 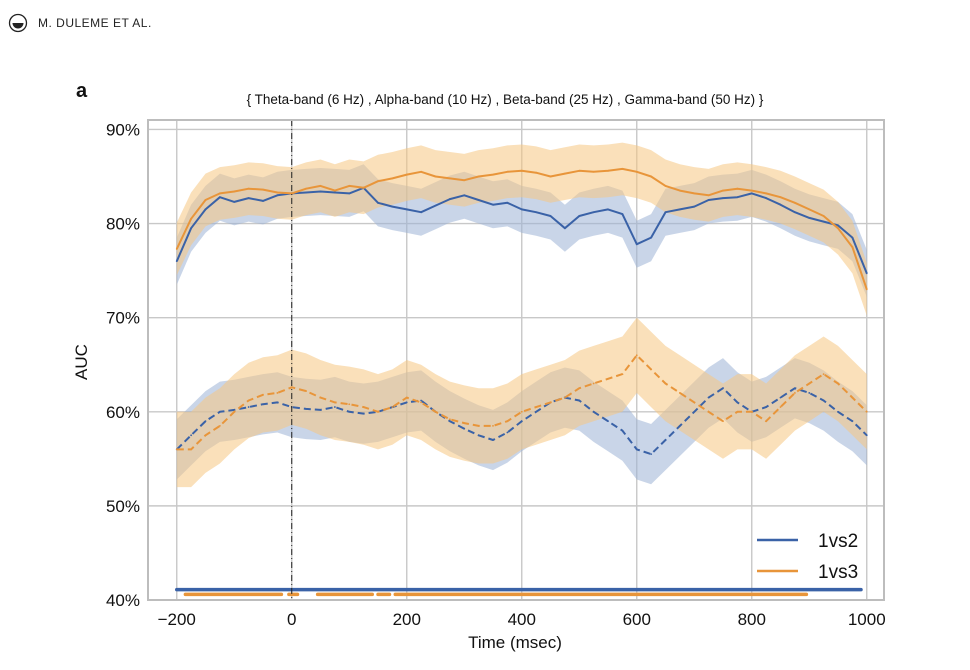 I want to click on page-header: M. DULEME ET AL., so click(x=80, y=23).